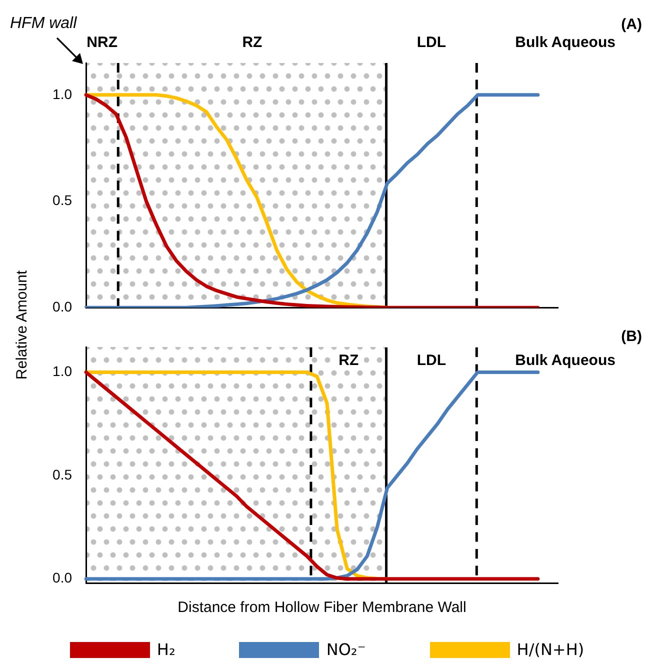 Image resolution: width=654 pixels, height=665 pixels. I want to click on text: (B), so click(631, 336).